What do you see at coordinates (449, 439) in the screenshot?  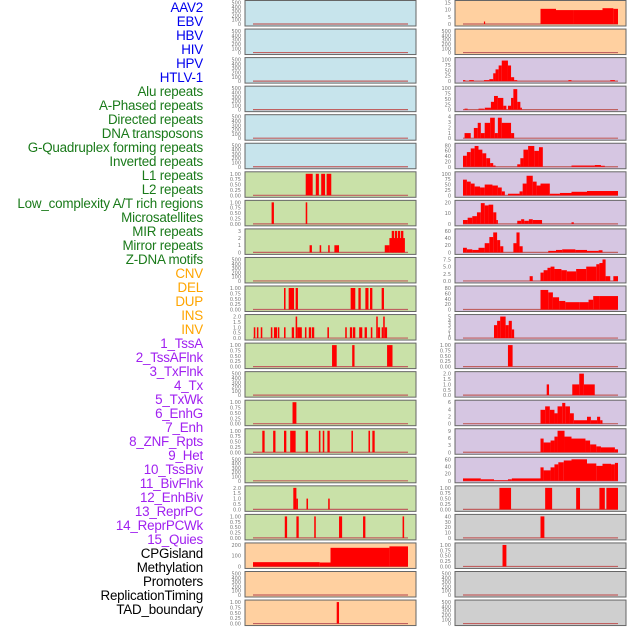 I see `y-tick-label: 6` at bounding box center [449, 439].